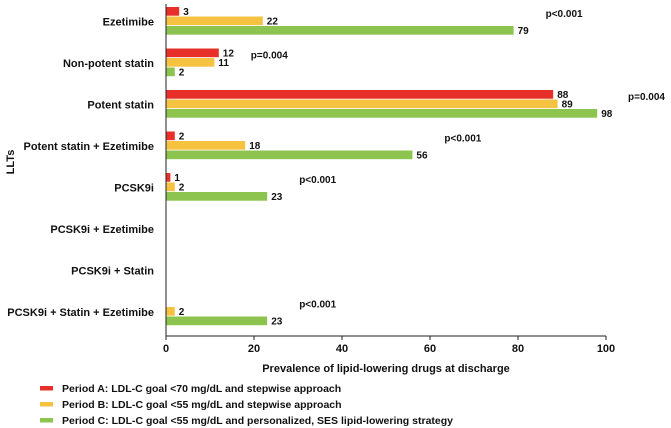 The width and height of the screenshot is (671, 428). What do you see at coordinates (177, 178) in the screenshot?
I see `bar-value-label: 1` at bounding box center [177, 178].